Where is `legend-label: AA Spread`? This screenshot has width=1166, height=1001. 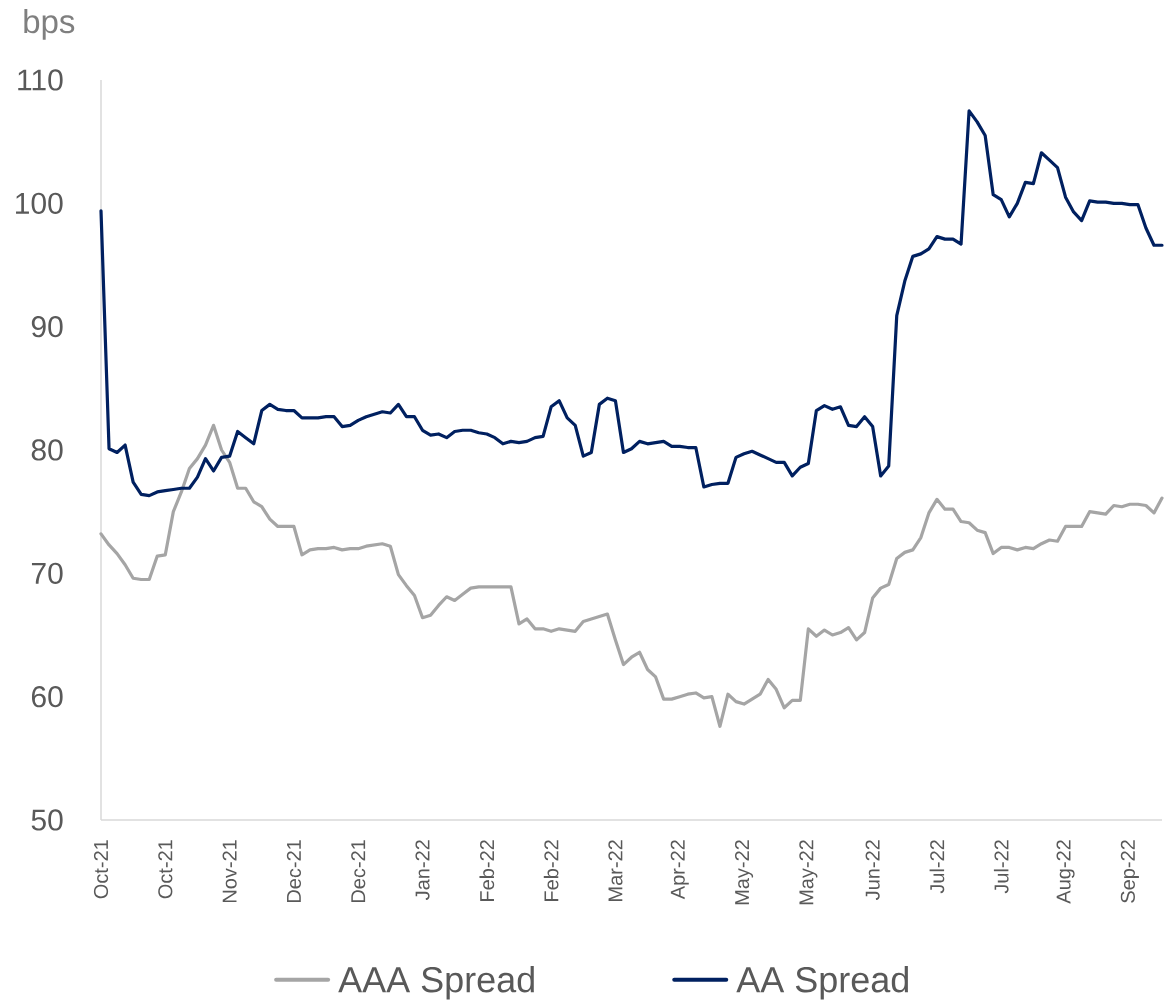 legend-label: AA Spread is located at coordinates (822, 983).